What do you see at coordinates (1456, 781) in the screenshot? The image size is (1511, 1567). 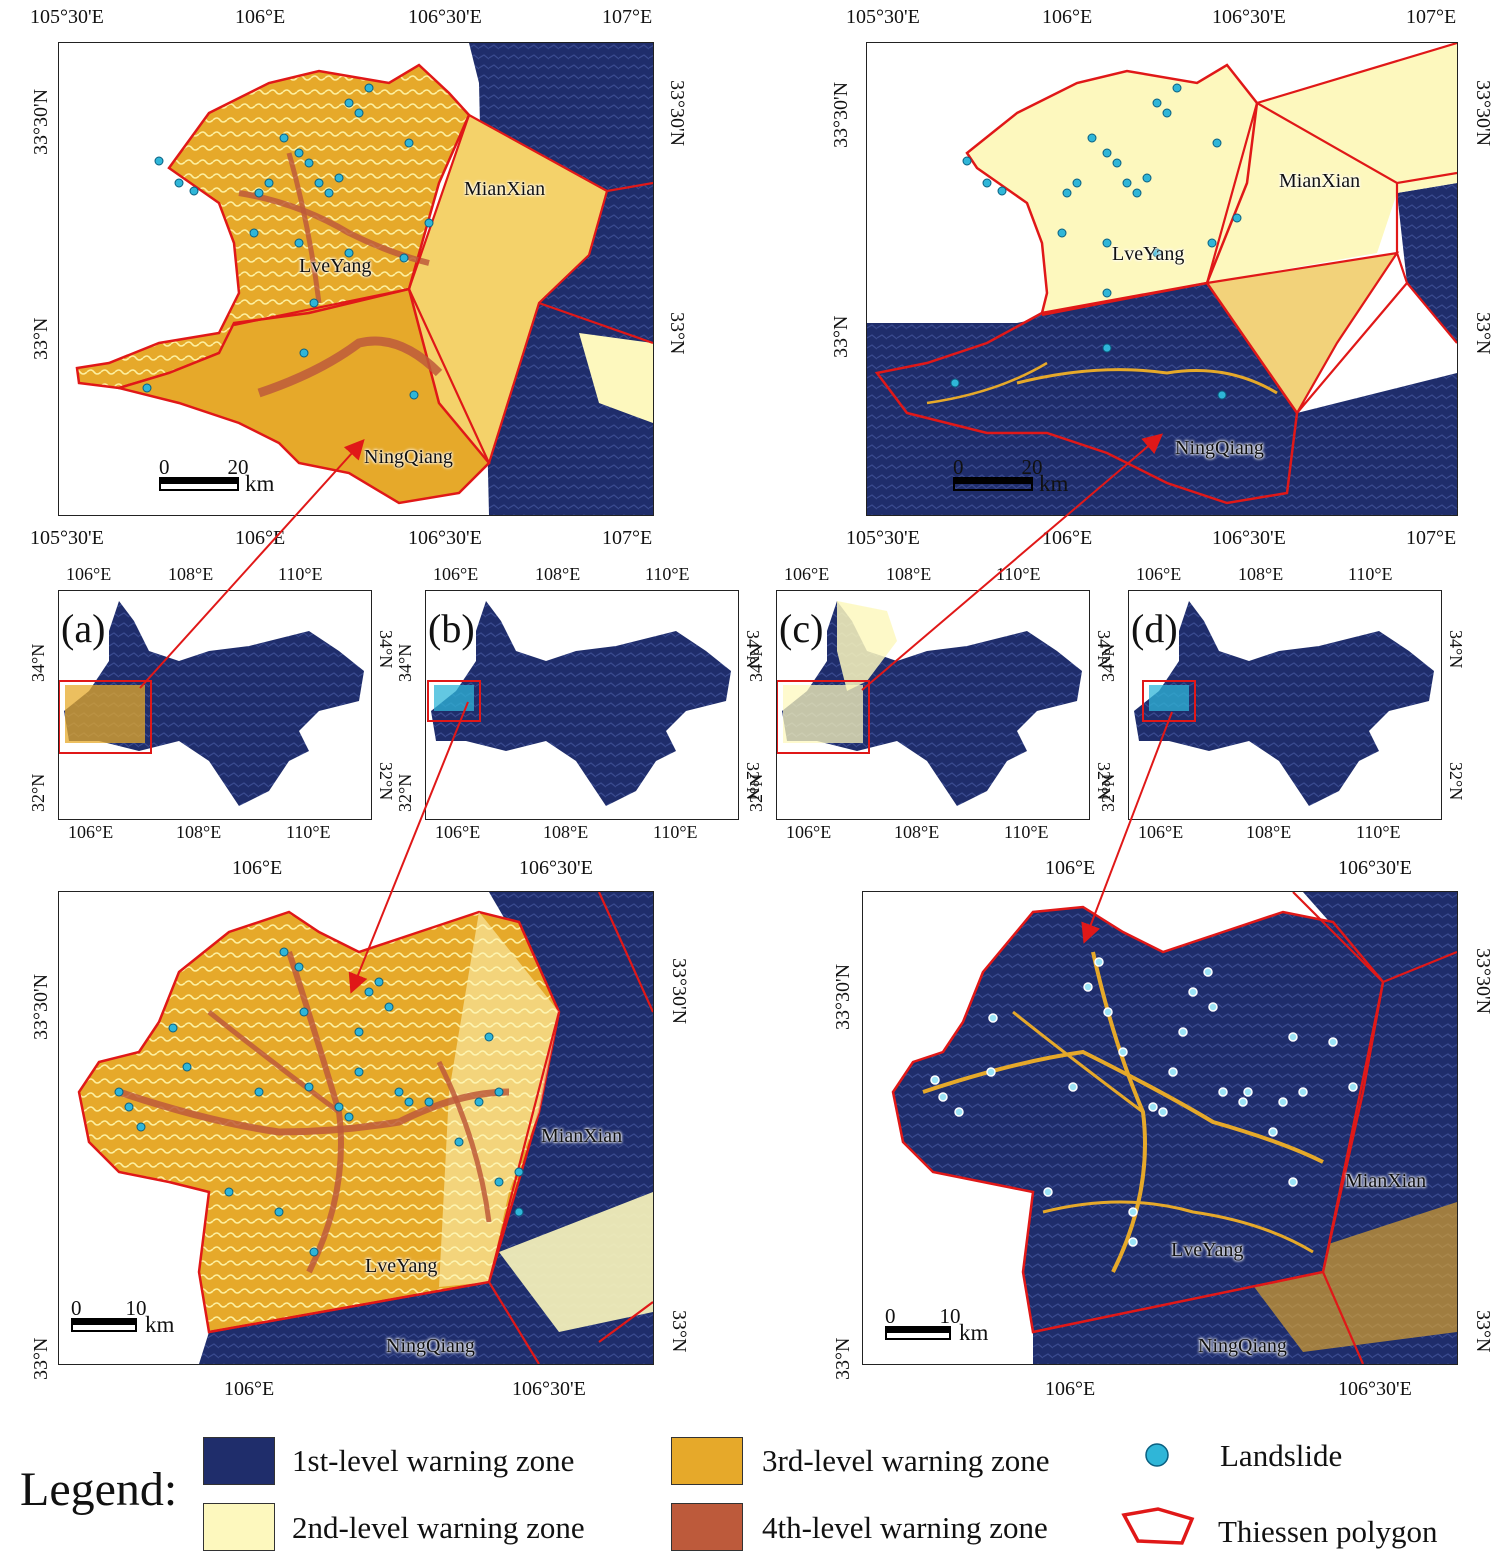 I see `overview-right-tick: 32°N` at bounding box center [1456, 781].